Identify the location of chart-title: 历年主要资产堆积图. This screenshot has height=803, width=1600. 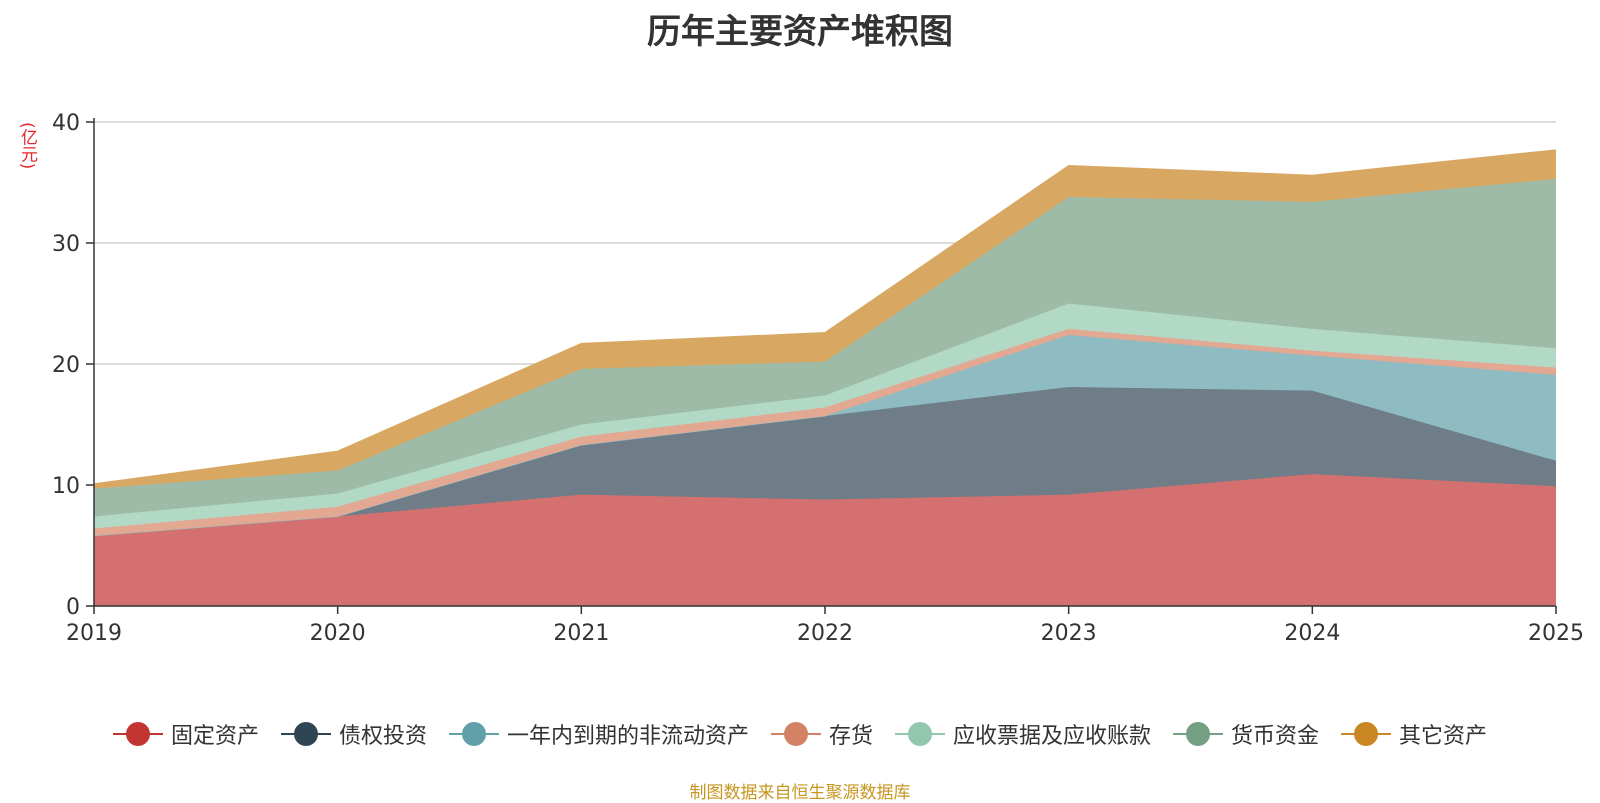
(800, 32).